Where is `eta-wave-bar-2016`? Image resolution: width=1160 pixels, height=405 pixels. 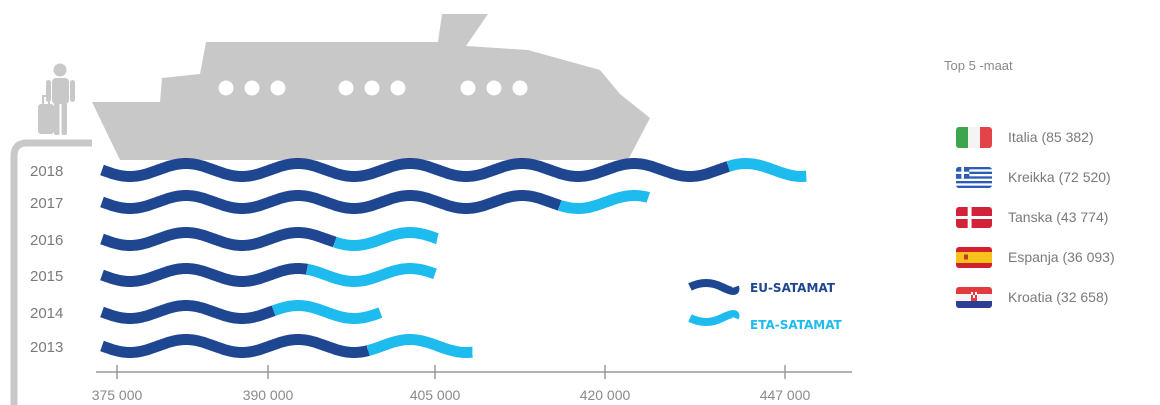
eta-wave-bar-2016 is located at coordinates (386, 239).